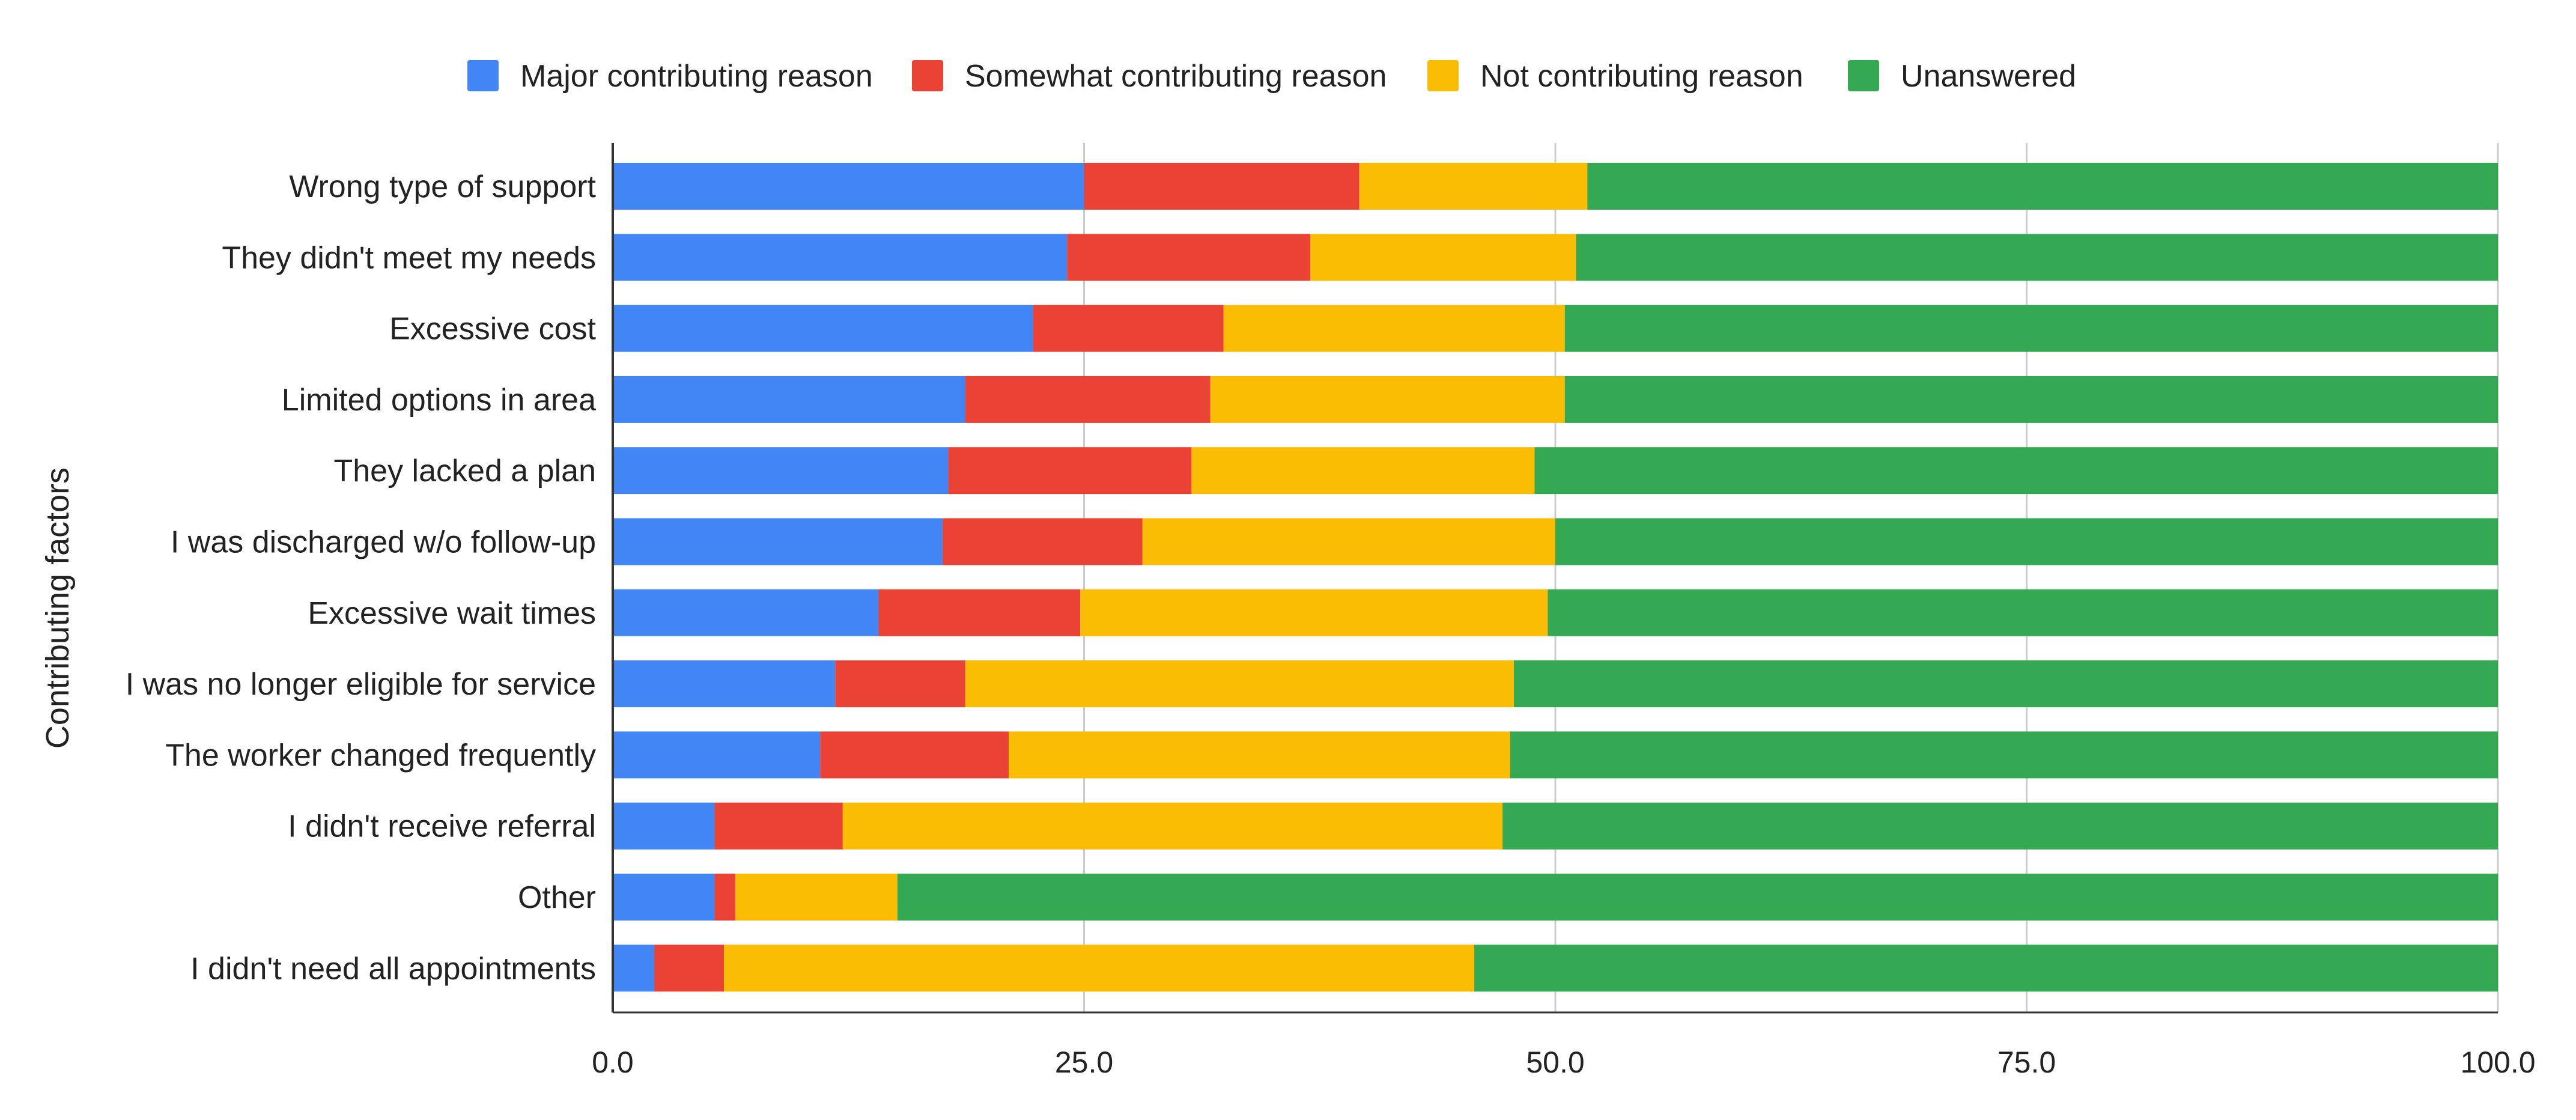 This screenshot has height=1120, width=2576. Describe the element at coordinates (361, 684) in the screenshot. I see `y-tick-label: I was no longer eligible for service` at that location.